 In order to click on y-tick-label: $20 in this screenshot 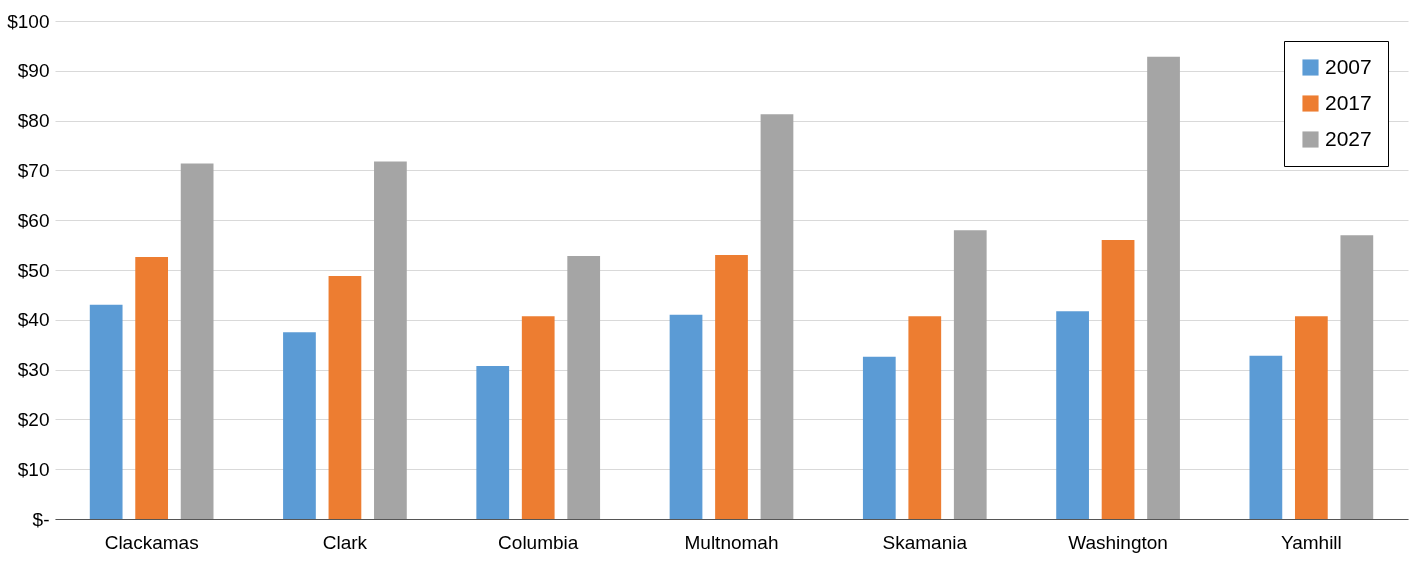, I will do `click(33, 419)`.